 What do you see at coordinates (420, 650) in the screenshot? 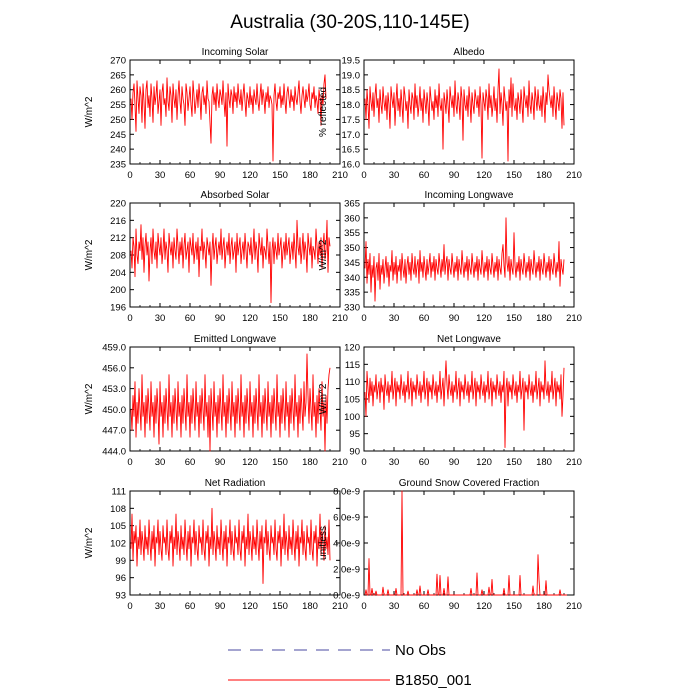
I see `legend-no-obs-label: No Obs` at bounding box center [420, 650].